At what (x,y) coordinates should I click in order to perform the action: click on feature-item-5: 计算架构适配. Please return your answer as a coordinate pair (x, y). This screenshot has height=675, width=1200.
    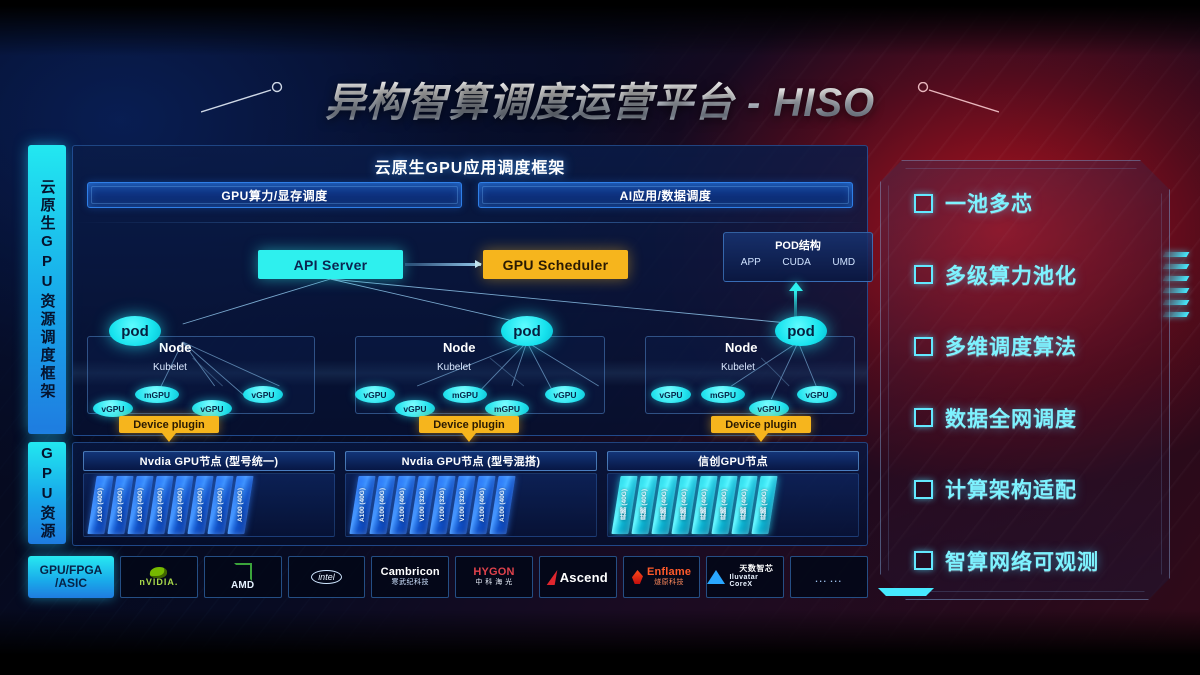
    Looking at the image, I should click on (1035, 489).